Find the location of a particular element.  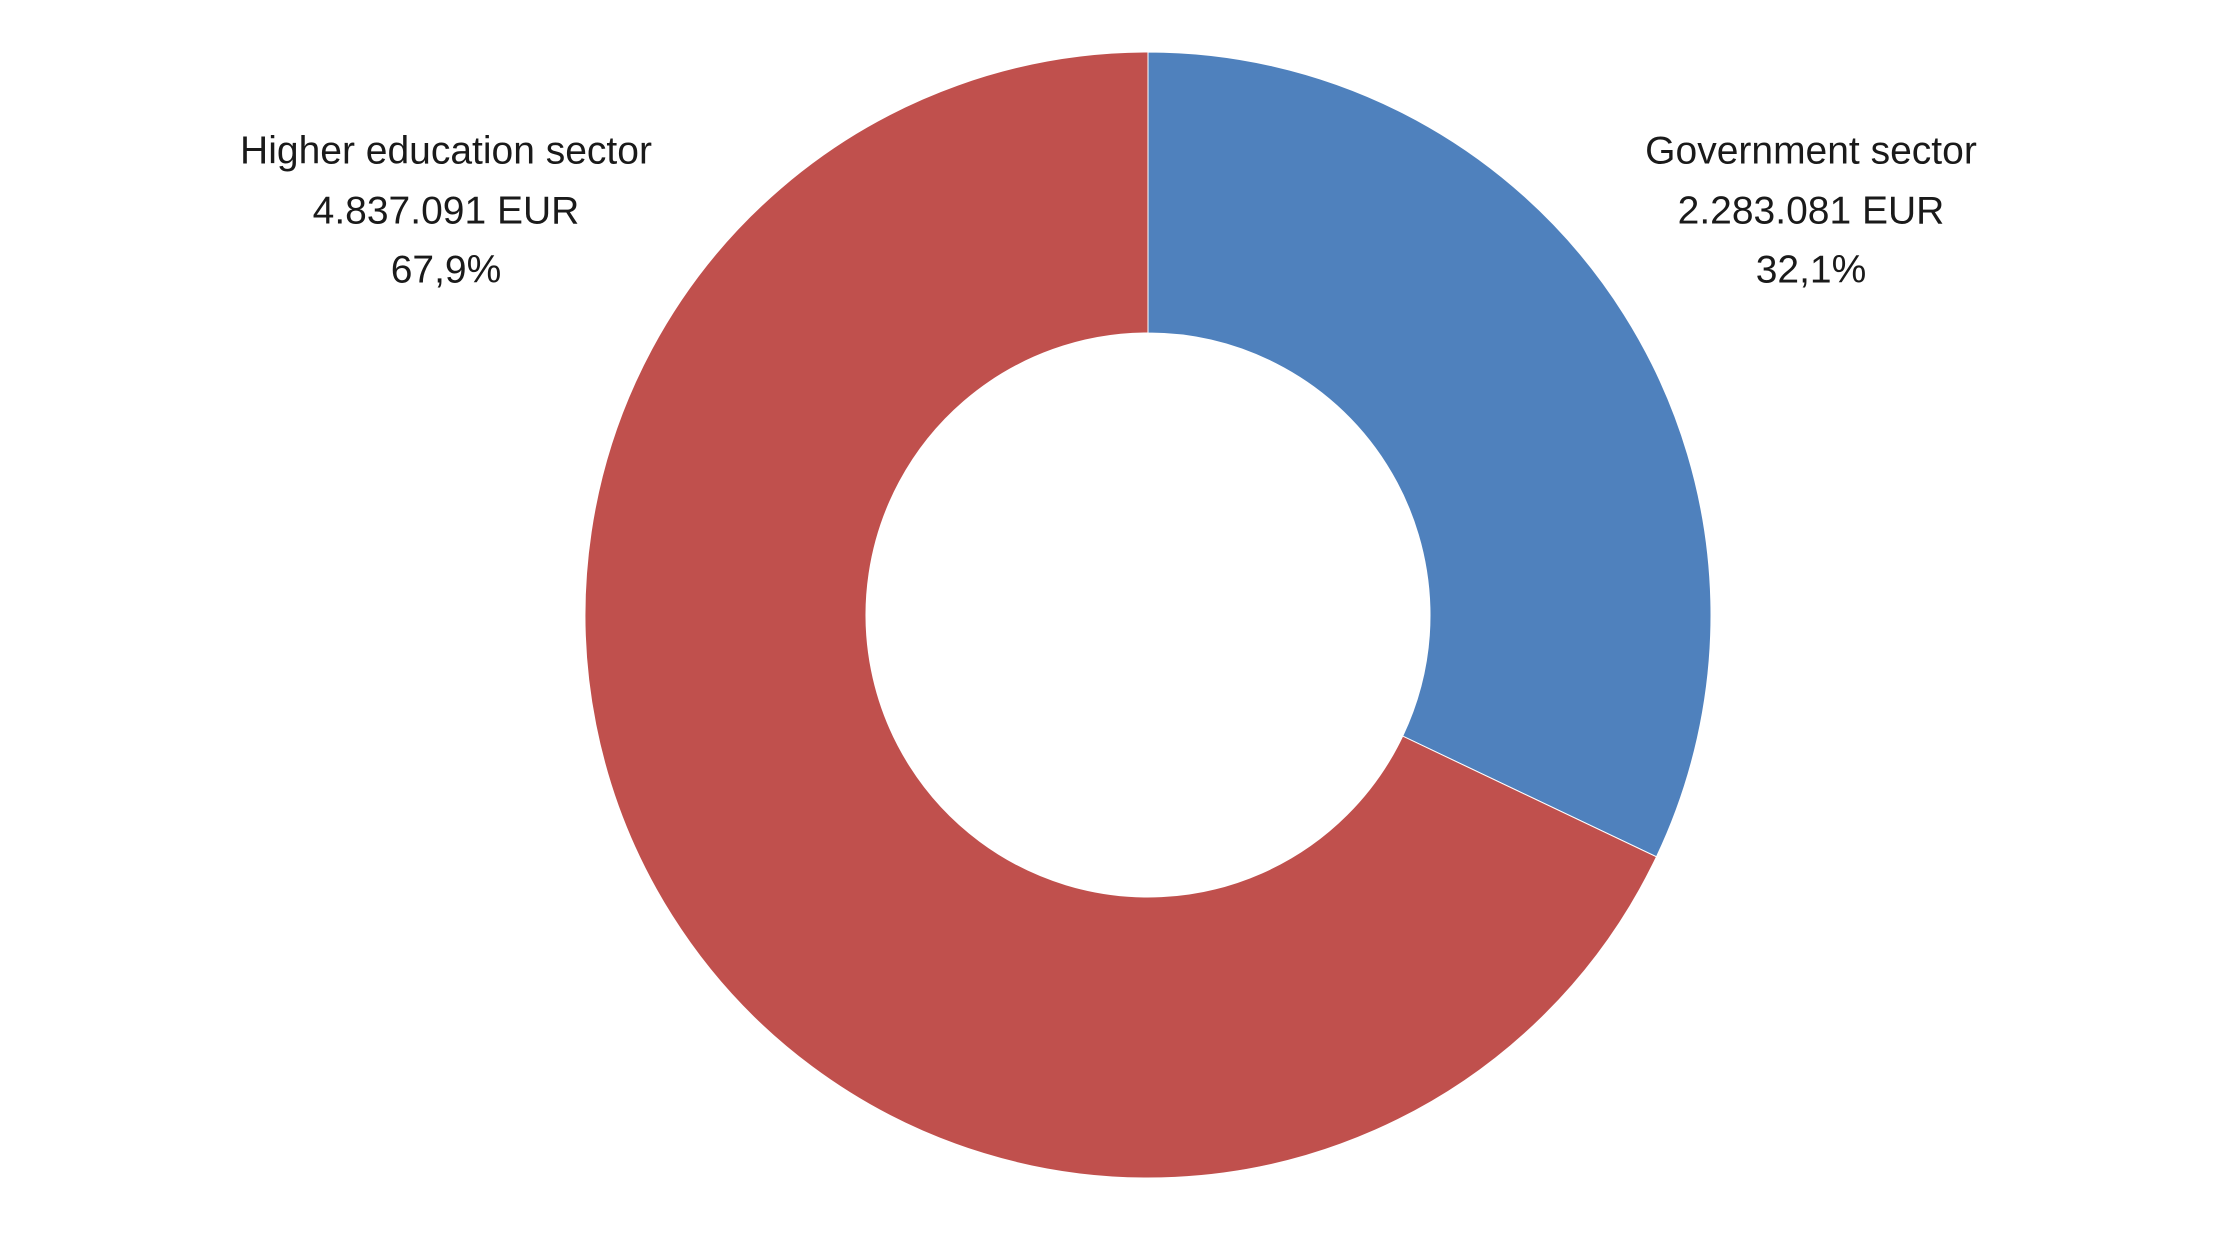

value-label: 4.837.091 EUR is located at coordinates (446, 210).